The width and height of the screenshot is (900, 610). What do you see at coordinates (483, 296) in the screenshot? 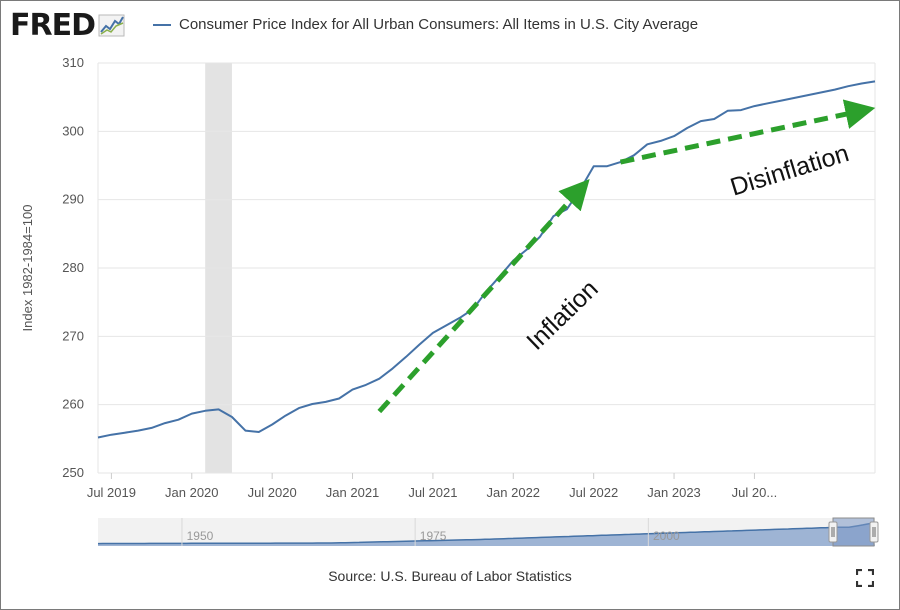
I see `inflation-arrow` at bounding box center [483, 296].